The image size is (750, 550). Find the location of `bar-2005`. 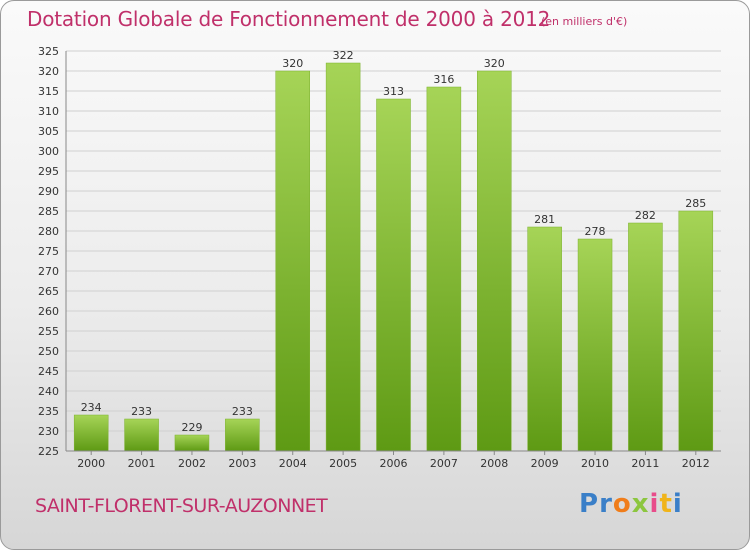

bar-2005 is located at coordinates (343, 257).